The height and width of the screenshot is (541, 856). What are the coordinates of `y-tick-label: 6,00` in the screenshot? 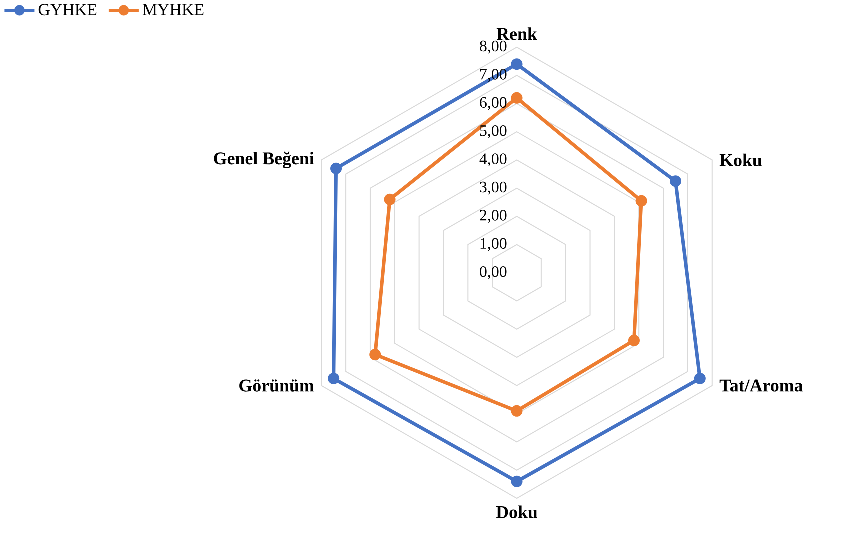 It's located at (493, 103).